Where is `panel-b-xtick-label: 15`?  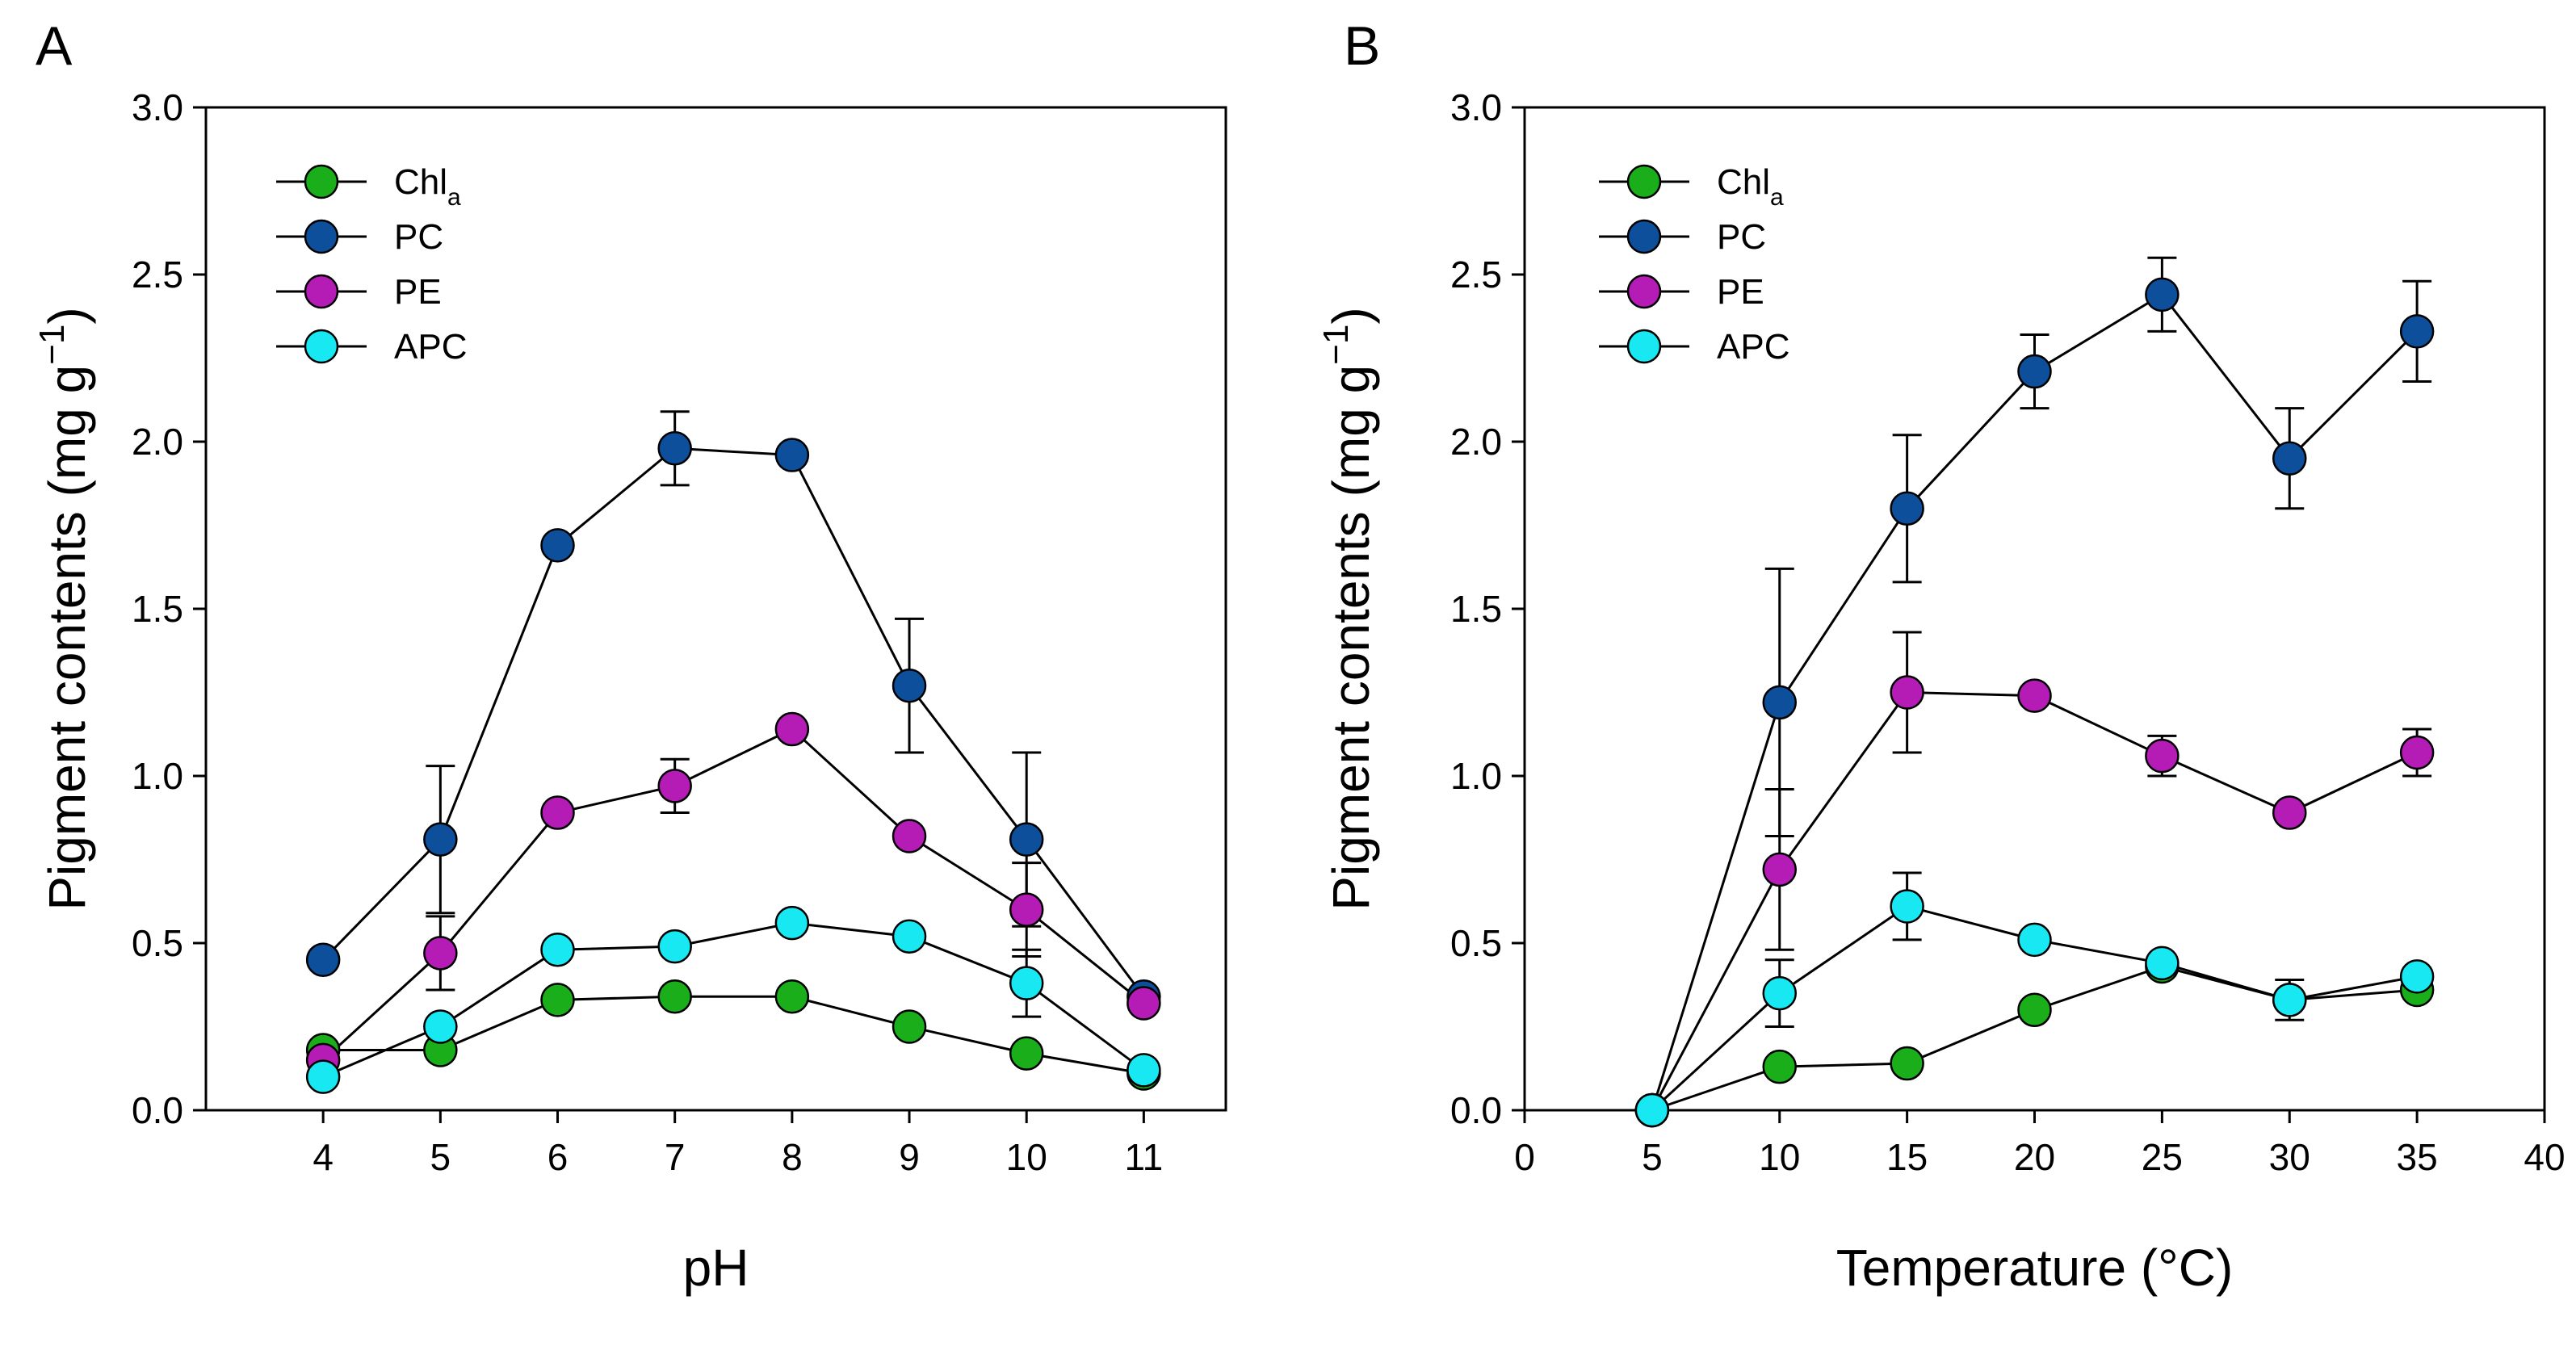
panel-b-xtick-label: 15 is located at coordinates (1907, 1157).